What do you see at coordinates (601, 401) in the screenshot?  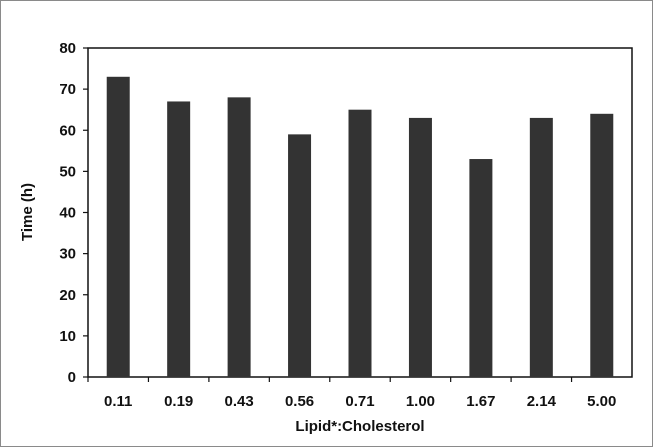 I see `x-tick-label: 5.00` at bounding box center [601, 401].